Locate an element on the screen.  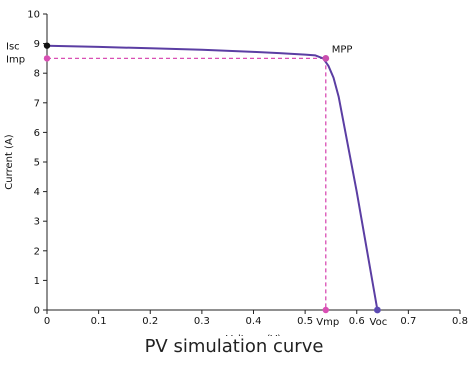
y-tick-label: 4 is located at coordinates (37, 192).